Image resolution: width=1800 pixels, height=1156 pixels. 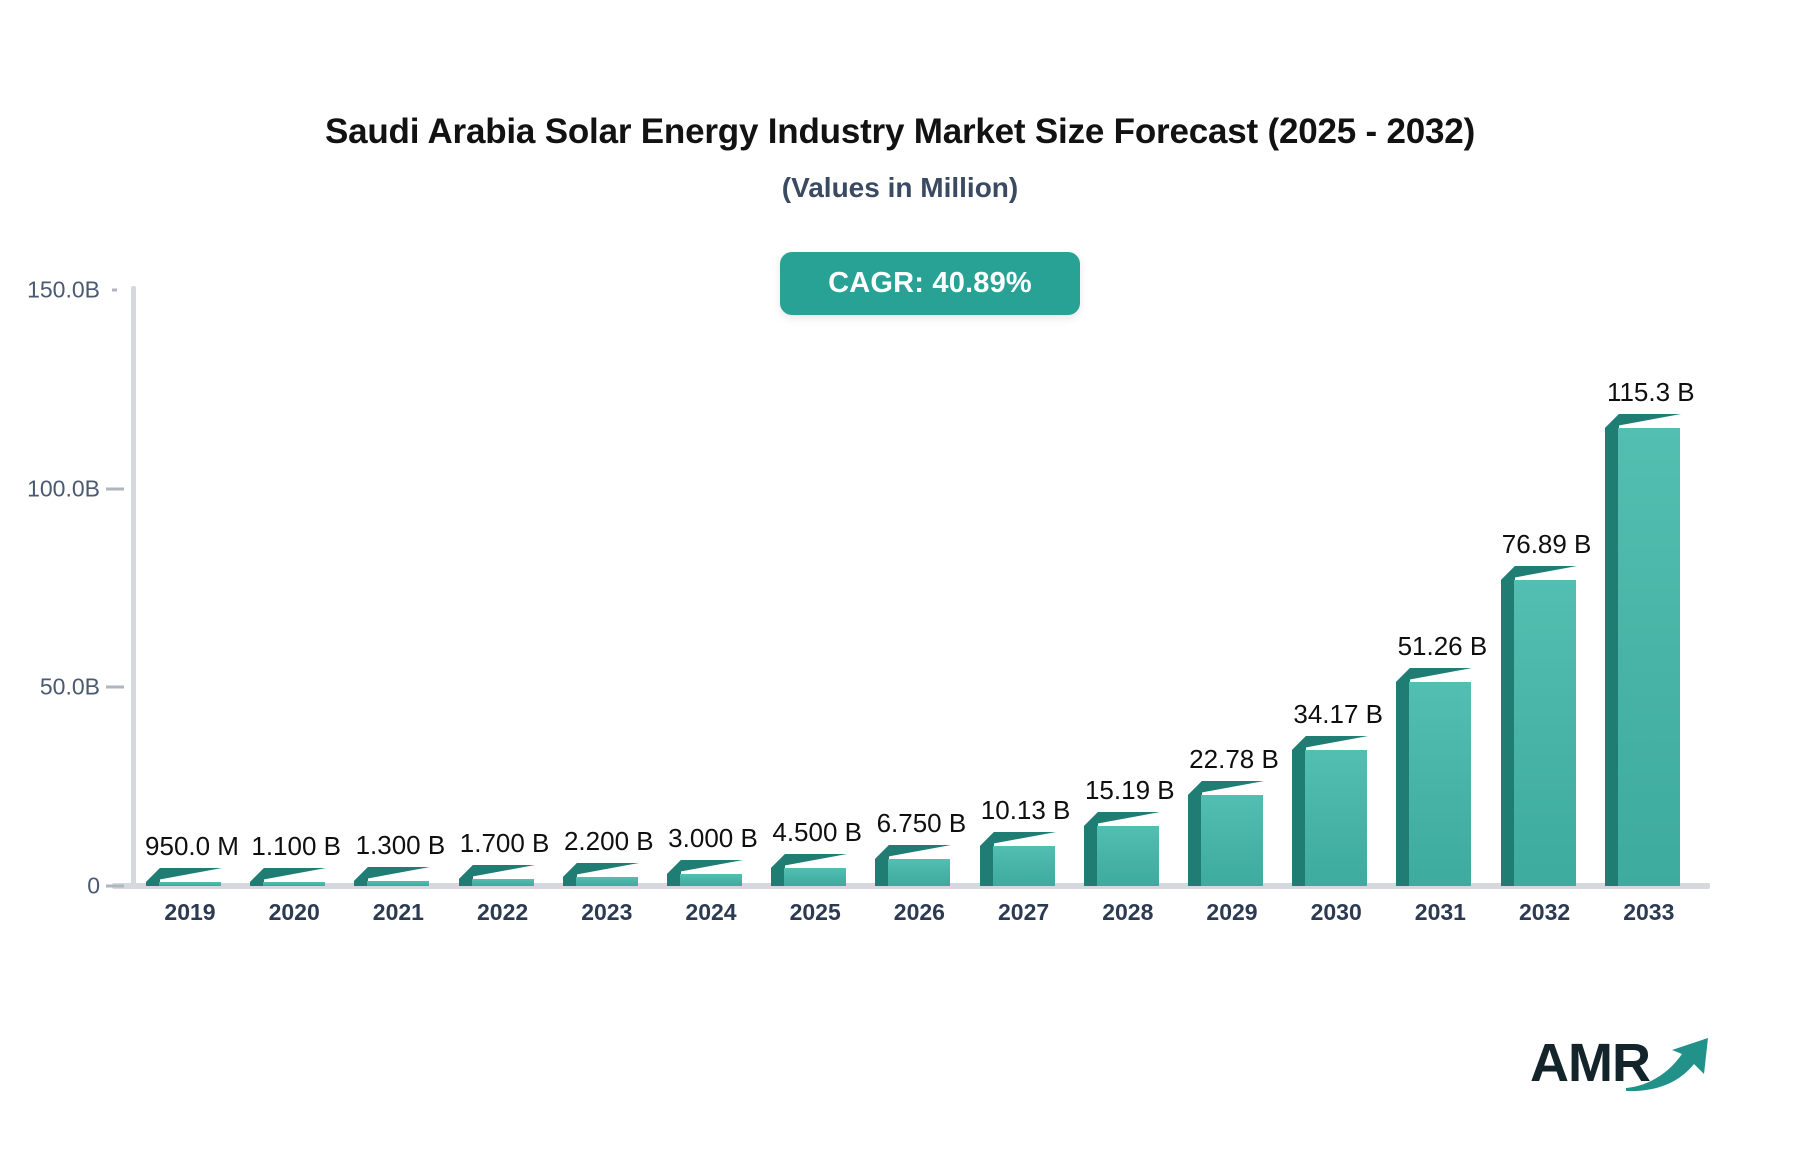 I want to click on bar-value-label-2020: 1.100 B, so click(x=296, y=845).